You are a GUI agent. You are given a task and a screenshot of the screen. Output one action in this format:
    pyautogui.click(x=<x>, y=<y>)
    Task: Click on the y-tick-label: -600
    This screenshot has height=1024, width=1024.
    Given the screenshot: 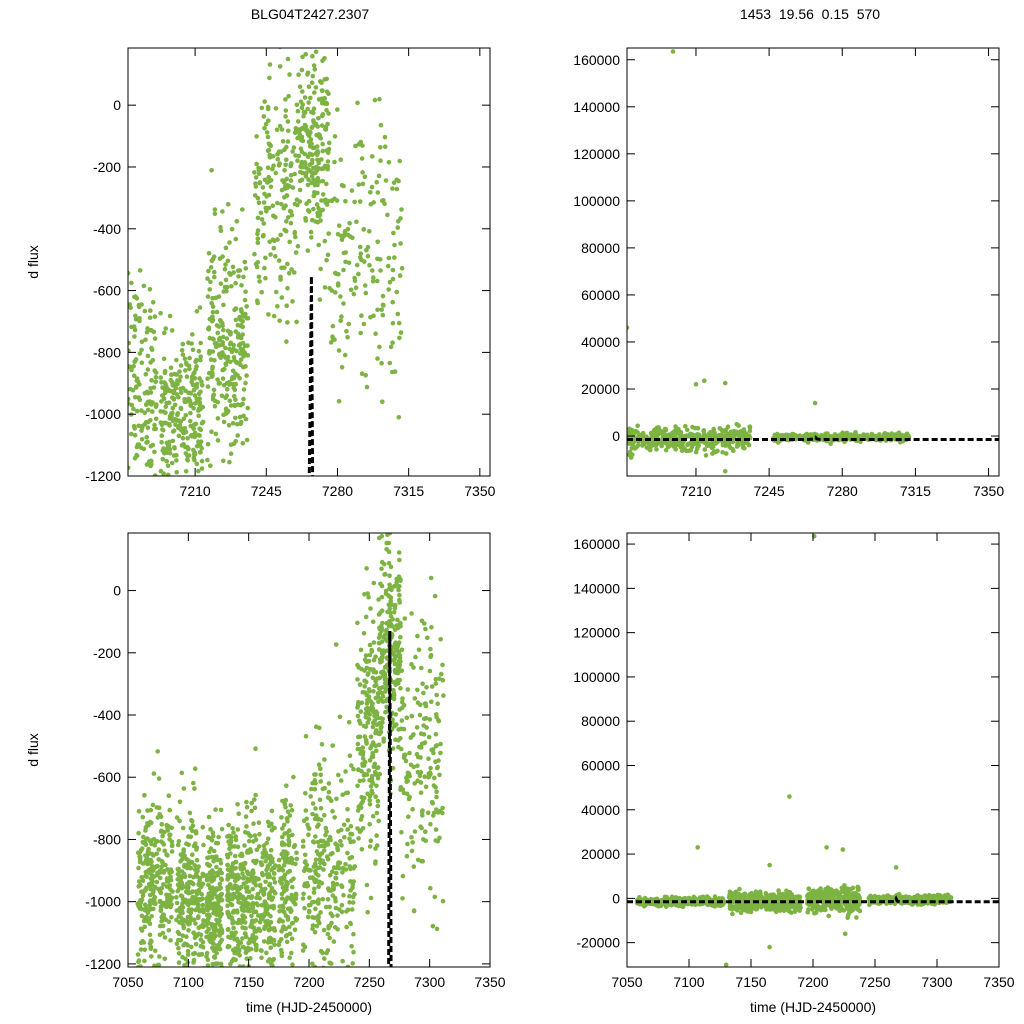 What is the action you would take?
    pyautogui.click(x=107, y=777)
    